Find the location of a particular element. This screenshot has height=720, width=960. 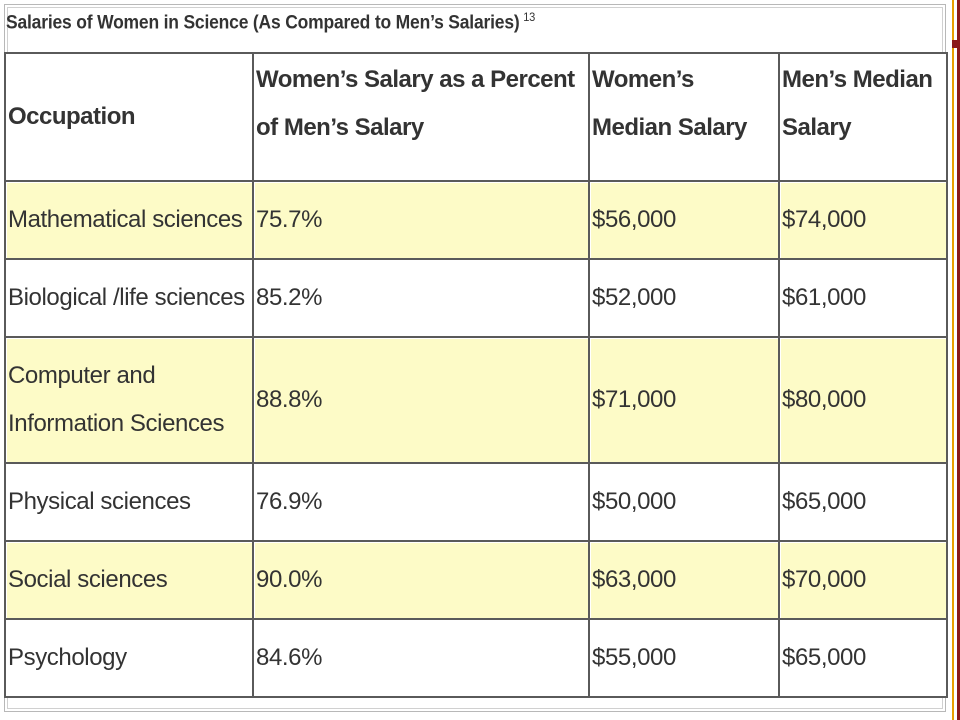

cell-women-median: $63,000 is located at coordinates (685, 581).